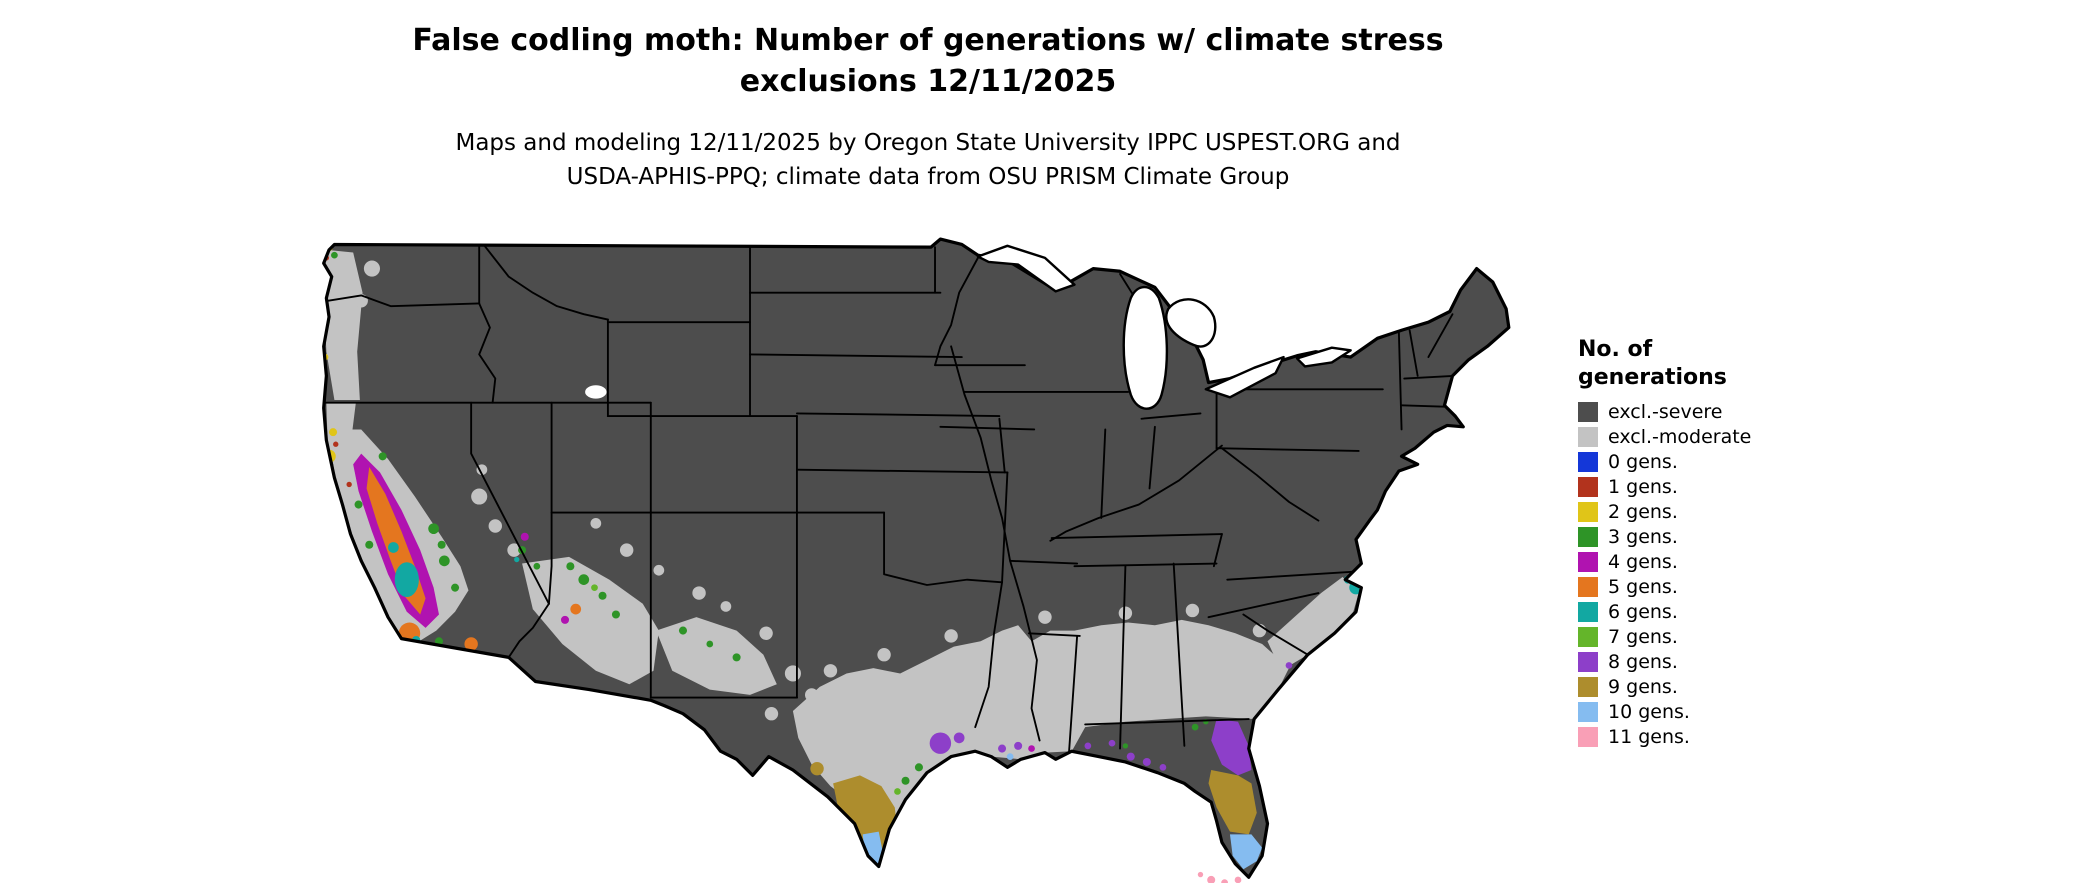 The height and width of the screenshot is (892, 2100). I want to click on legend-label: 4 gens., so click(1643, 562).